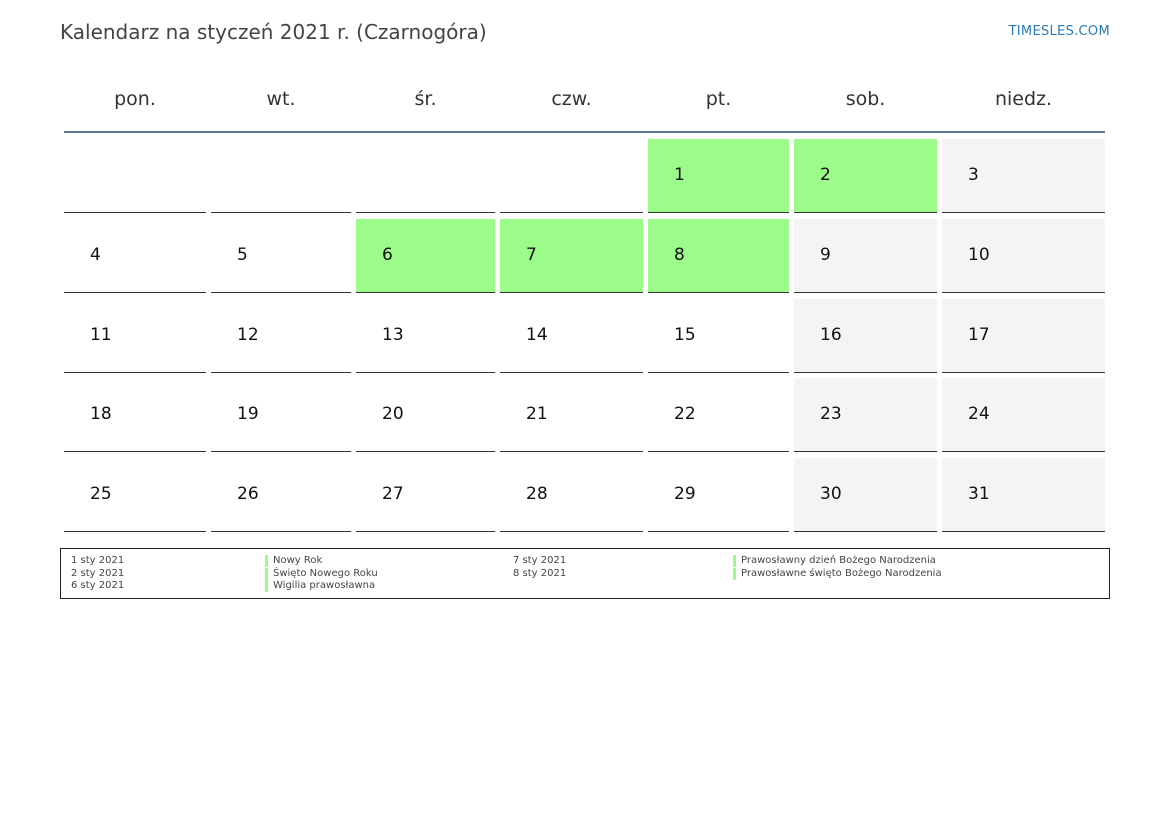  Describe the element at coordinates (135, 415) in the screenshot. I see `day-cell-18: 18` at that location.